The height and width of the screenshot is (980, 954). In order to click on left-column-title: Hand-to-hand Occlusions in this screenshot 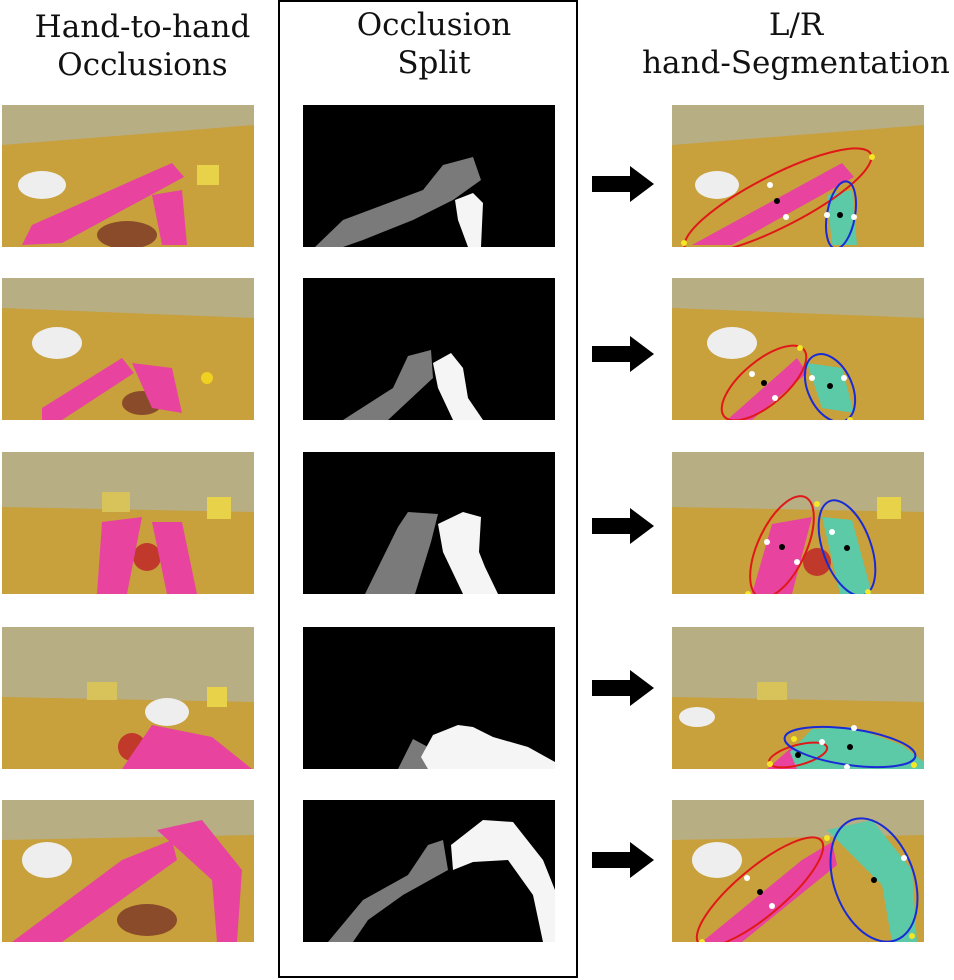, I will do `click(142, 46)`.